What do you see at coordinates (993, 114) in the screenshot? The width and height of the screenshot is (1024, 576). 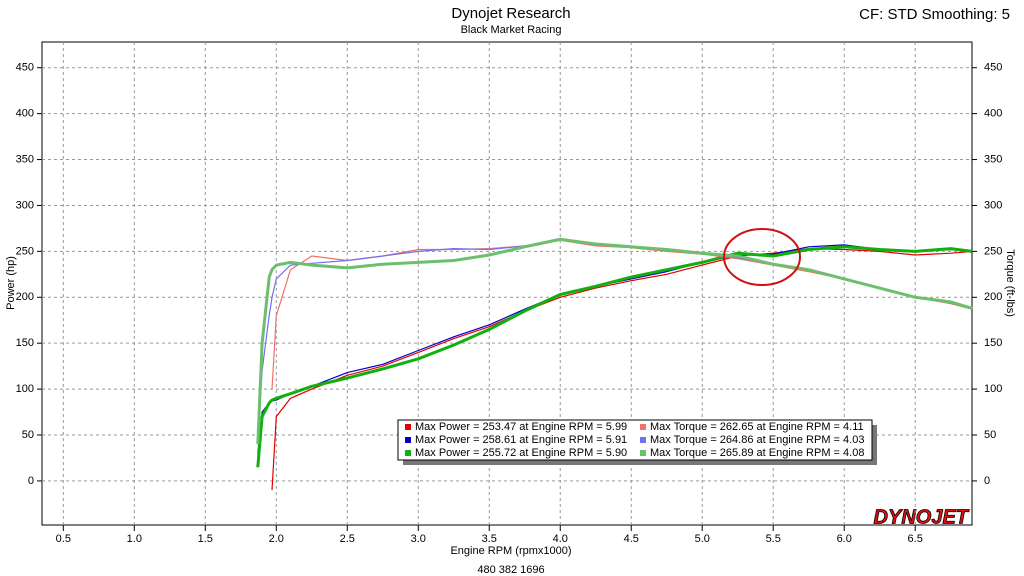 I see `y2-tick-label: 400` at bounding box center [993, 114].